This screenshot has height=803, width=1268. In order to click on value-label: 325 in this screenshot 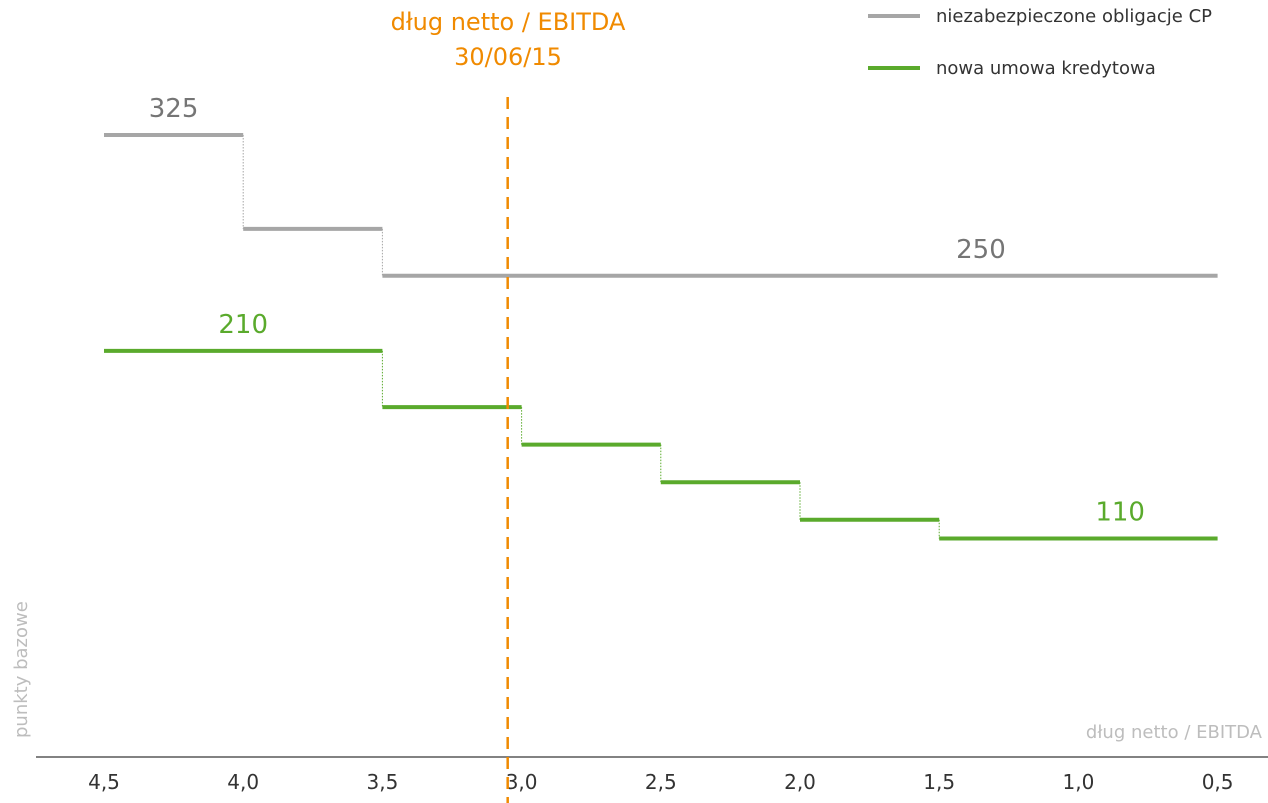, I will do `click(174, 109)`.